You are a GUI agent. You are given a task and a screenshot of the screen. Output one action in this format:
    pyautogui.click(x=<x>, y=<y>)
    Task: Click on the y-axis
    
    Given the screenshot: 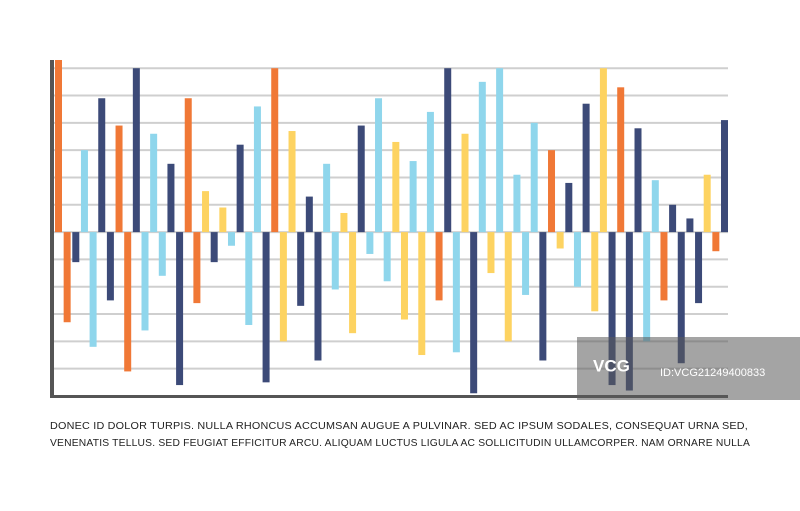 What is the action you would take?
    pyautogui.click(x=52, y=229)
    